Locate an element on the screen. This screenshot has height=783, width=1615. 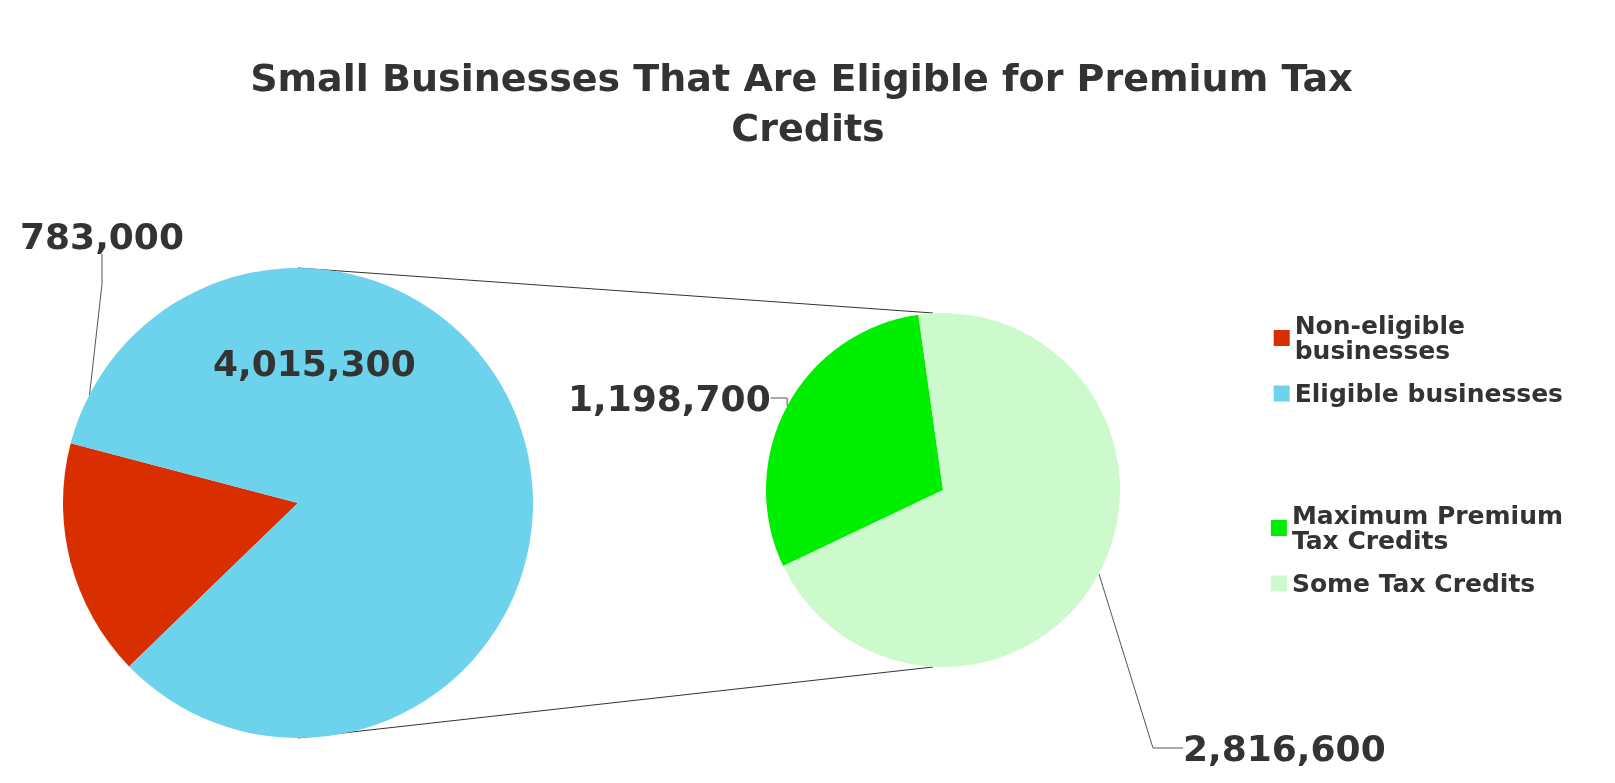
data-label: 4,015,300 is located at coordinates (314, 363).